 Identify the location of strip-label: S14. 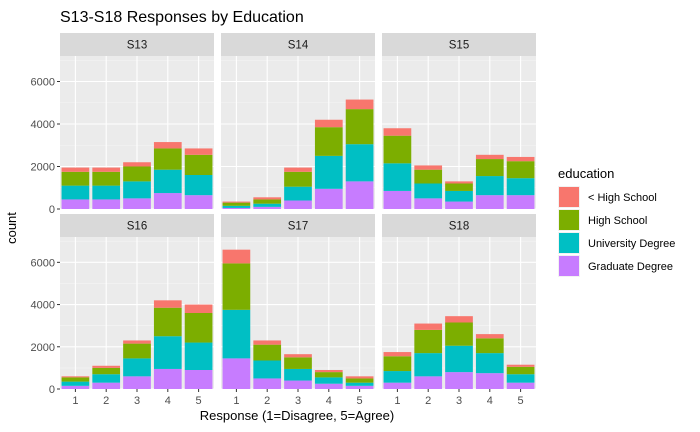
(298, 46).